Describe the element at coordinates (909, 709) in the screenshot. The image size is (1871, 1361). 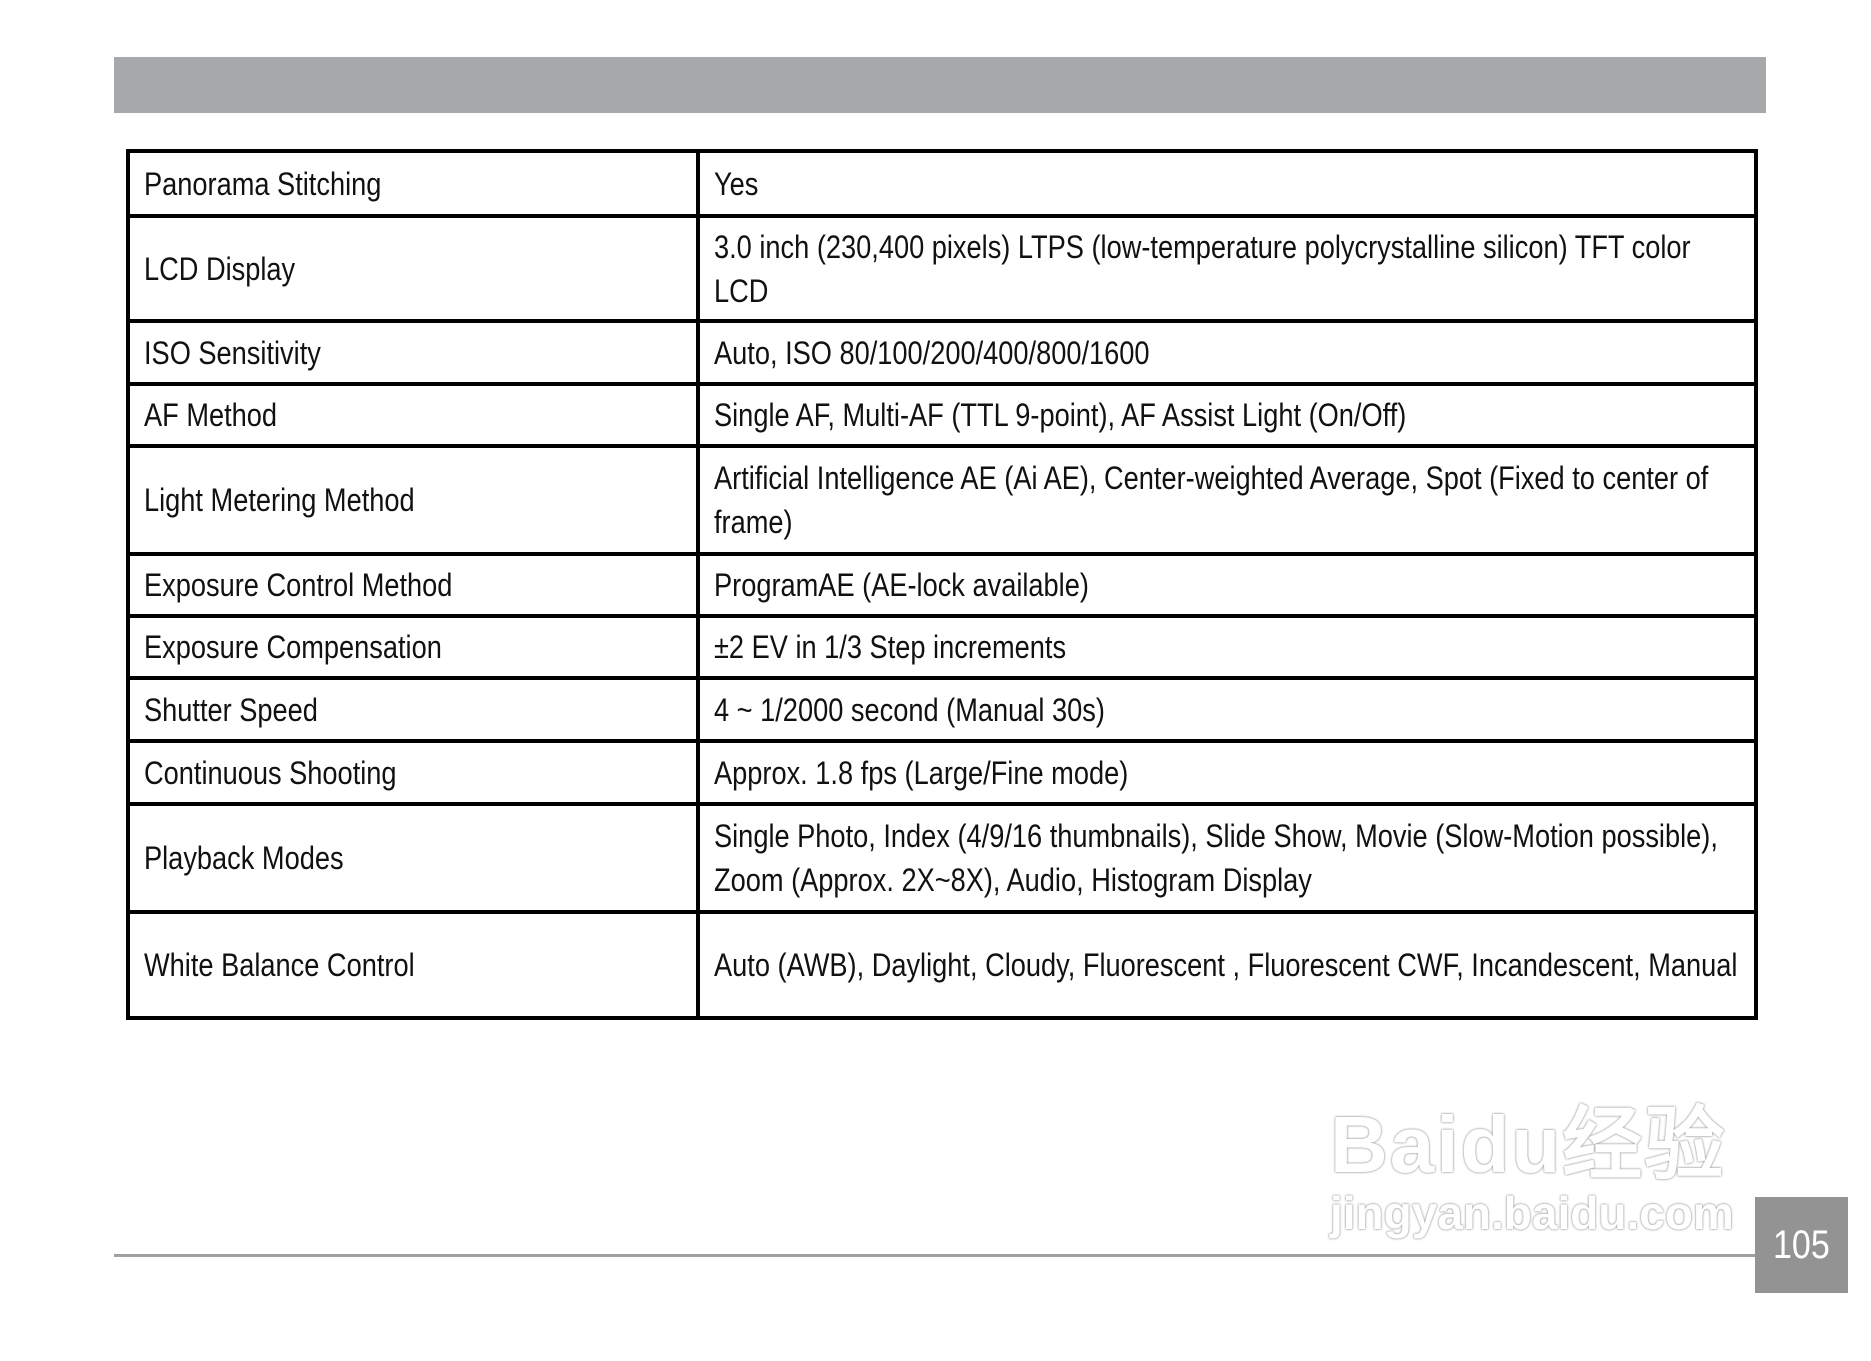
I see `spec-value: 4 ~ 1/2000 second (Manual 30s)` at that location.